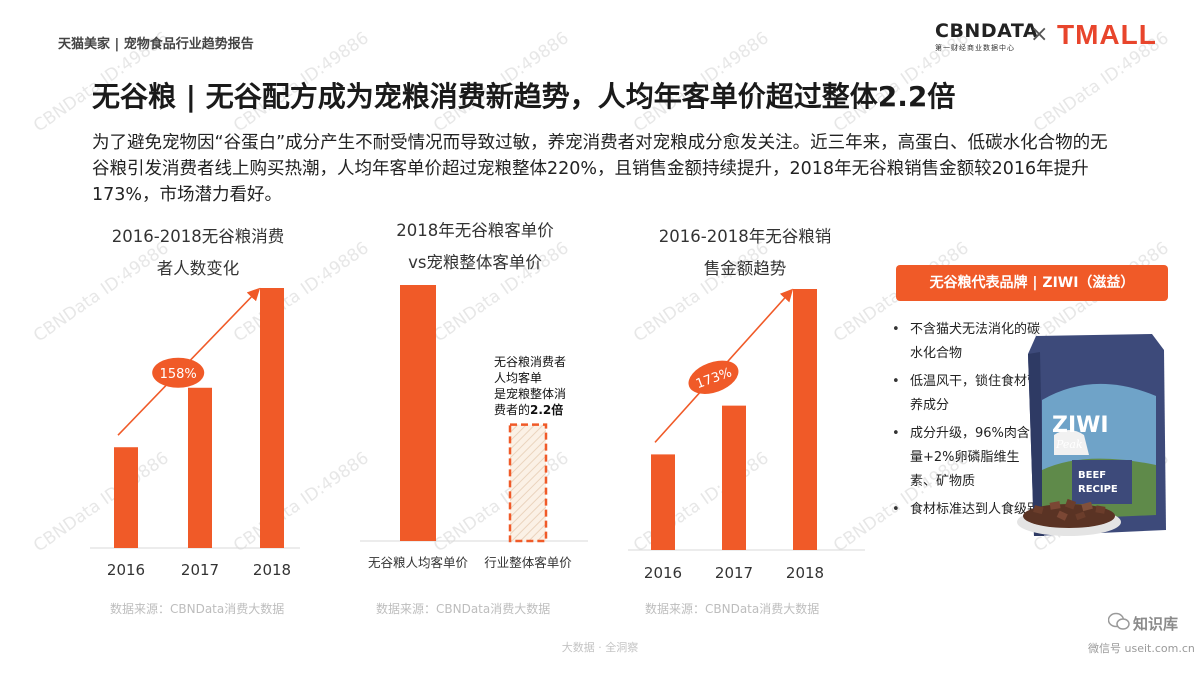  I want to click on panel2-tick-label: 无谷粮人均客单价, so click(418, 562).